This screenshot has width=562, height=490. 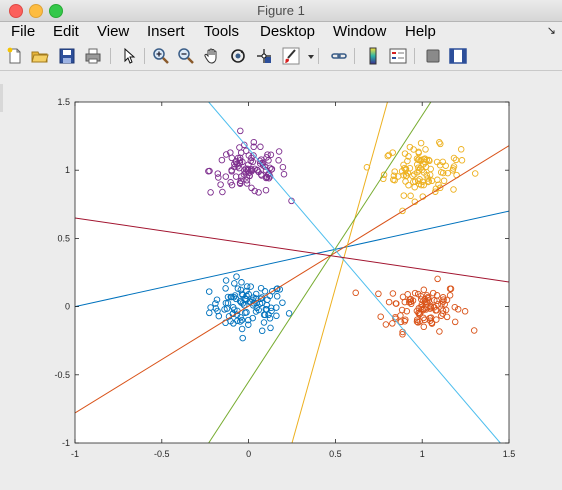 What do you see at coordinates (56, 11) in the screenshot?
I see `zoom-window-button` at bounding box center [56, 11].